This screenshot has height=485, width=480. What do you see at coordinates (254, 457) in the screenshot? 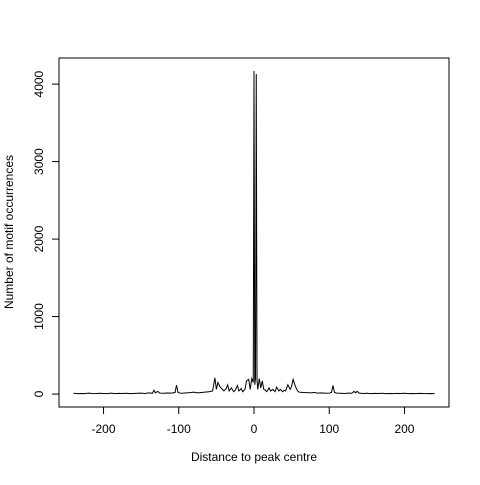
I see `x-axis-label: Distance to peak centre` at bounding box center [254, 457].